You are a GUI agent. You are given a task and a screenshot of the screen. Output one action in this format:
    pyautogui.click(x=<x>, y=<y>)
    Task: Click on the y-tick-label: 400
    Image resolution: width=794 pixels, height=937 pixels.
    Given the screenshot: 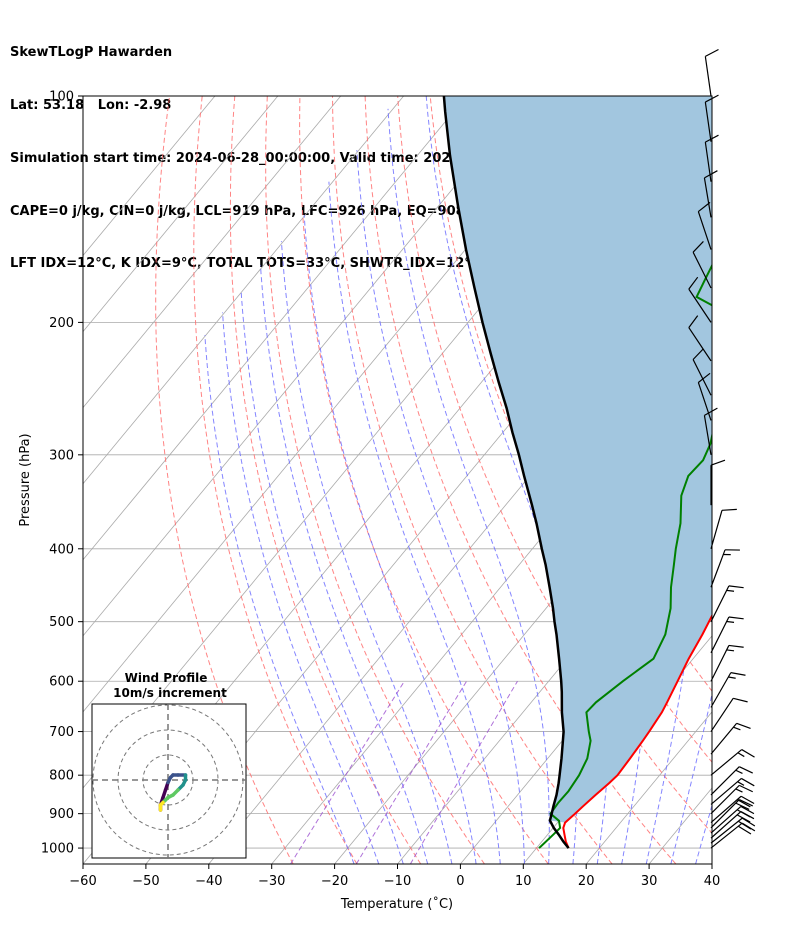 What is the action you would take?
    pyautogui.click(x=61, y=549)
    